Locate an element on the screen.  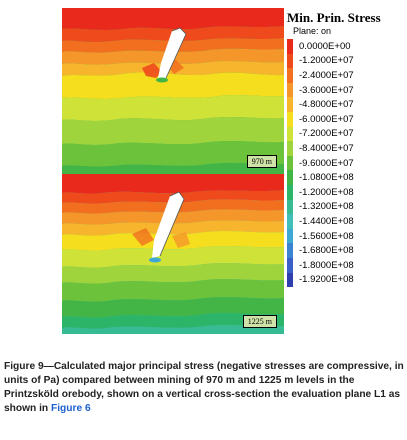
legend-entry: -4.8000E+07 is located at coordinates (346, 104).